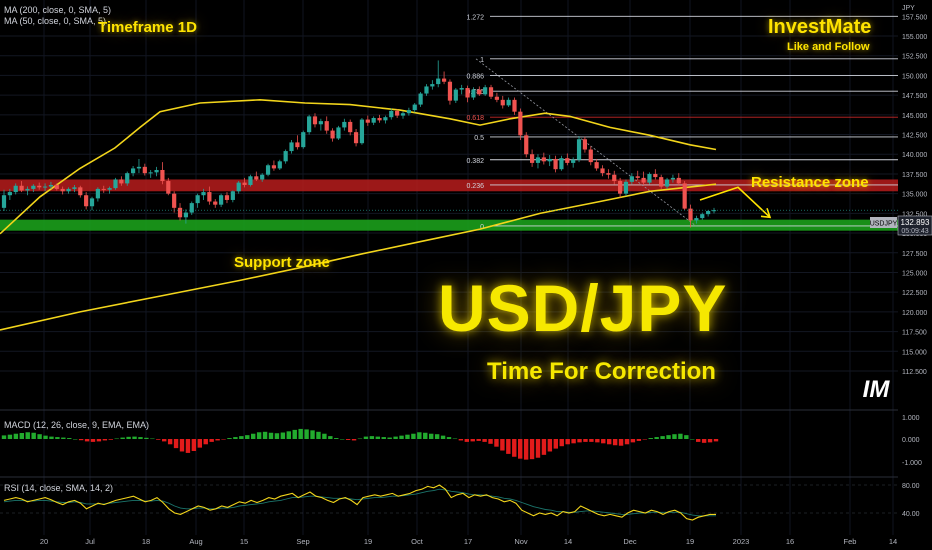 The image size is (932, 550). I want to click on macd-tick-2: -1.000, so click(912, 463).